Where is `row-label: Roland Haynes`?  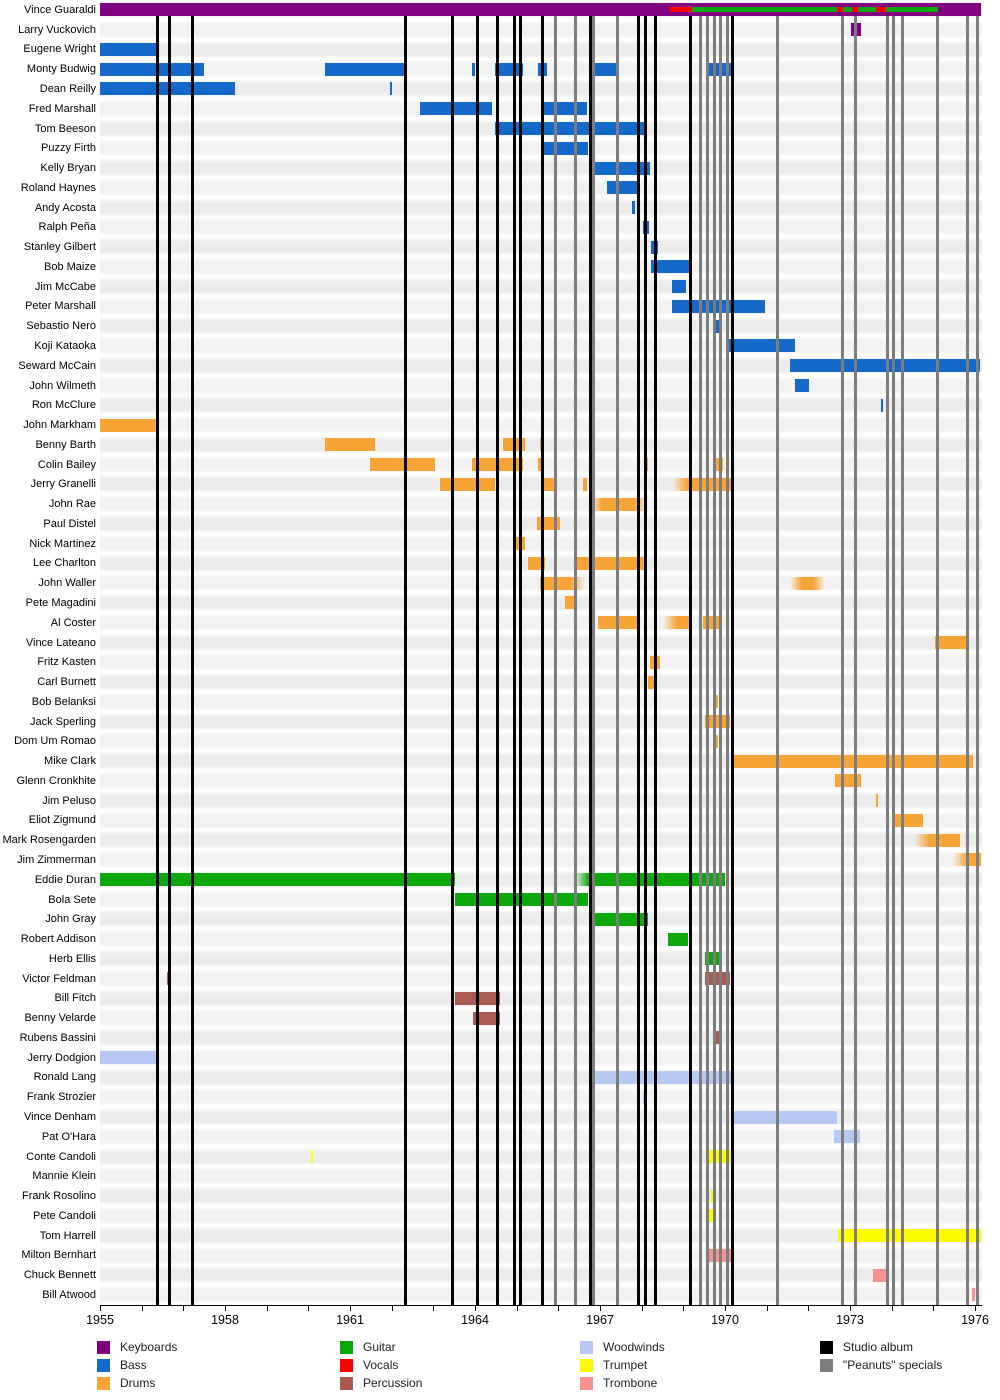 row-label: Roland Haynes is located at coordinates (58, 187).